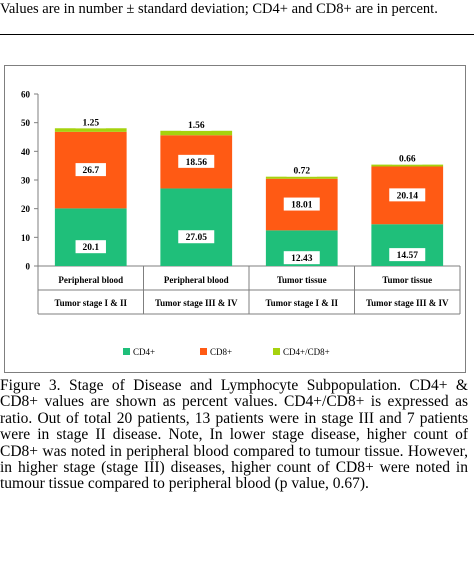 The image size is (474, 577). Describe the element at coordinates (26, 152) in the screenshot. I see `y-tick-label: 40` at that location.